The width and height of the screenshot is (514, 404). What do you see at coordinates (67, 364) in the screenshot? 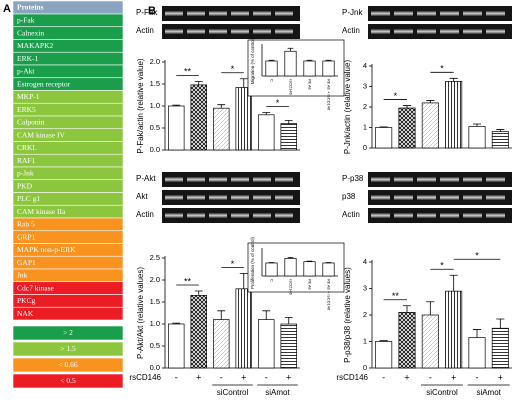
I see `legend-label: < 0.66` at bounding box center [67, 364].